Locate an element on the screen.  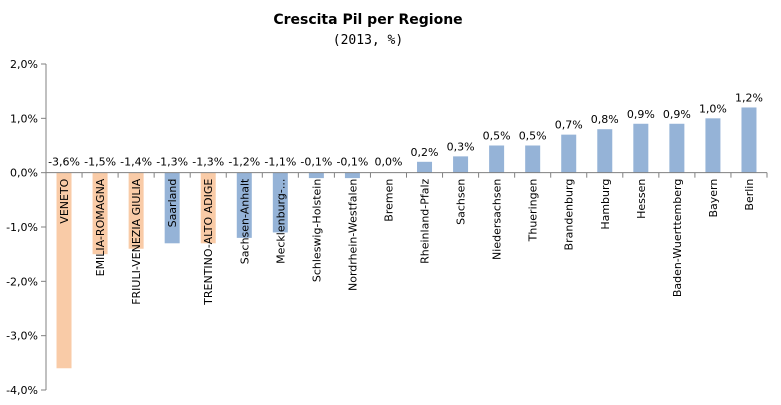
category-label: Nordrhein-Westfalen is located at coordinates (352, 235).